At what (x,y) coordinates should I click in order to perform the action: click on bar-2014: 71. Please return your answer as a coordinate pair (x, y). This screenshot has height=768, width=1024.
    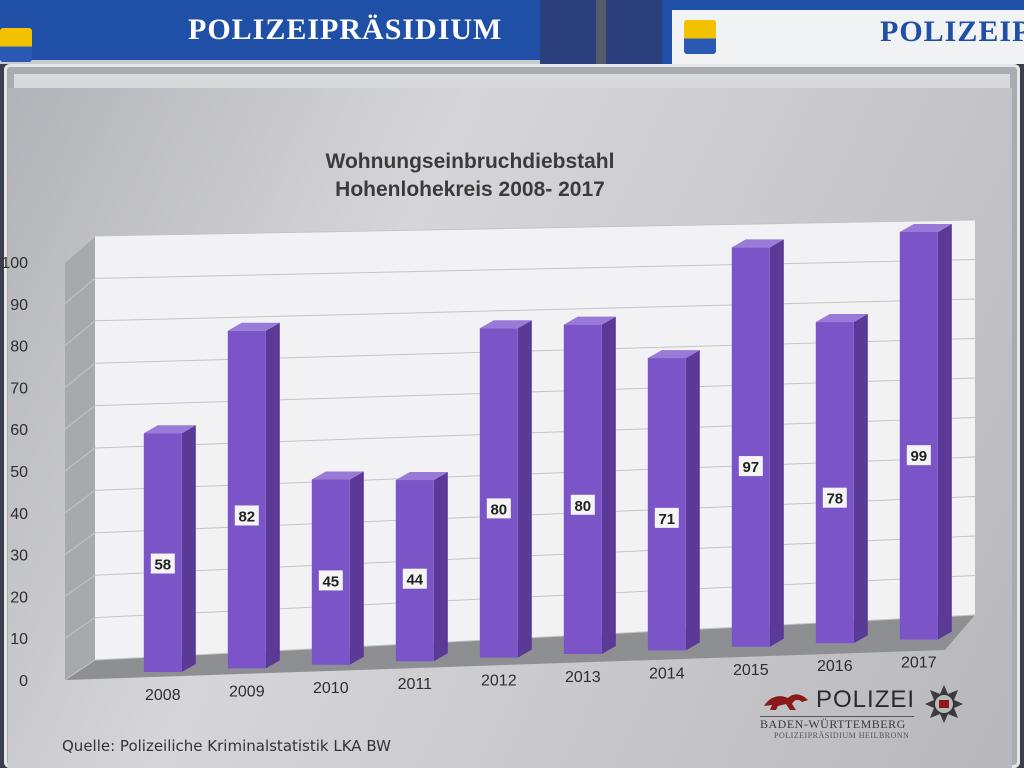
    Looking at the image, I should click on (673, 500).